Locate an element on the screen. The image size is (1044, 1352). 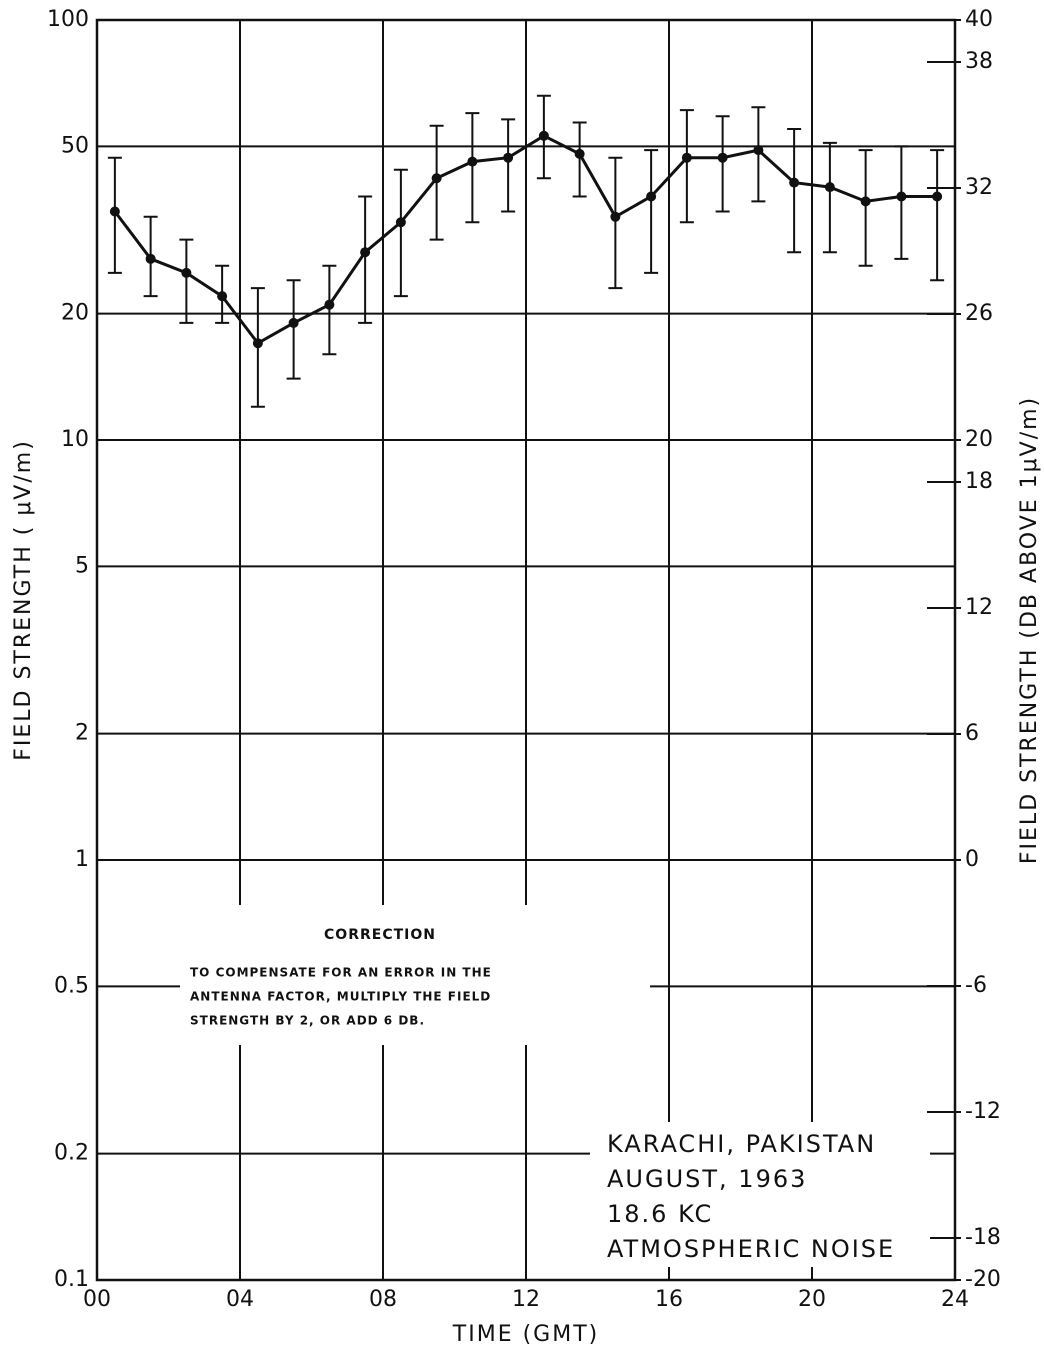
y2-tick-label: 20 is located at coordinates (979, 439).